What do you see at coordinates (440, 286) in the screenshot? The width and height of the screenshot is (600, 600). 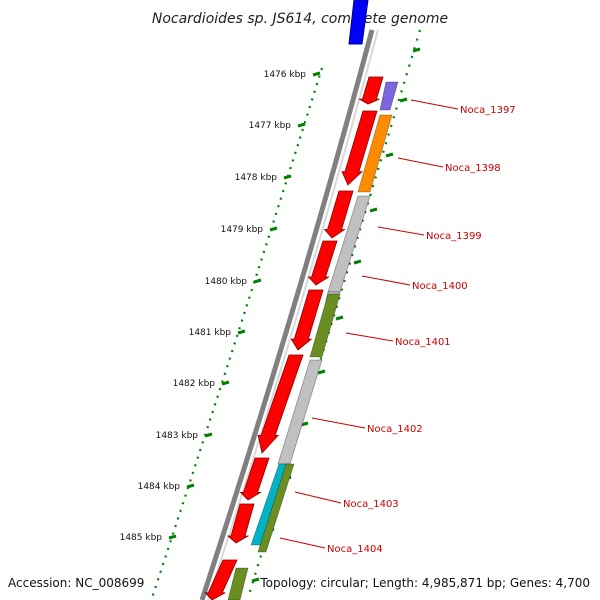 I see `gene-label: Noca_1400` at bounding box center [440, 286].